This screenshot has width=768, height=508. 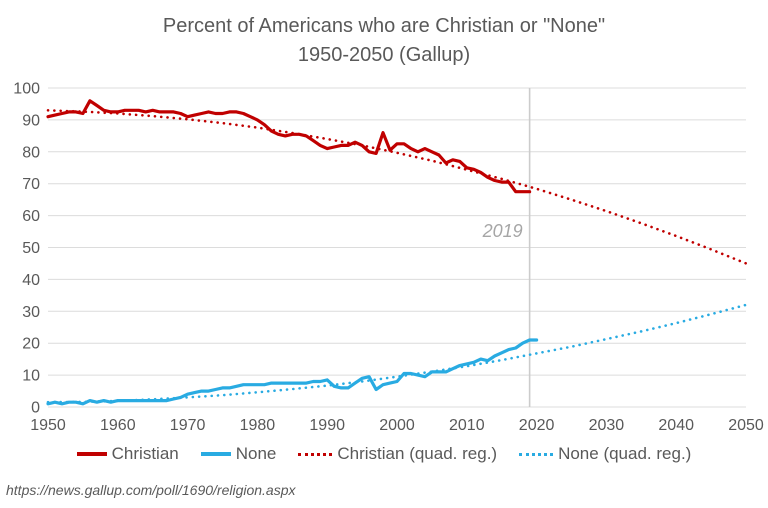 What do you see at coordinates (31, 184) in the screenshot?
I see `y-tick-label: 70` at bounding box center [31, 184].